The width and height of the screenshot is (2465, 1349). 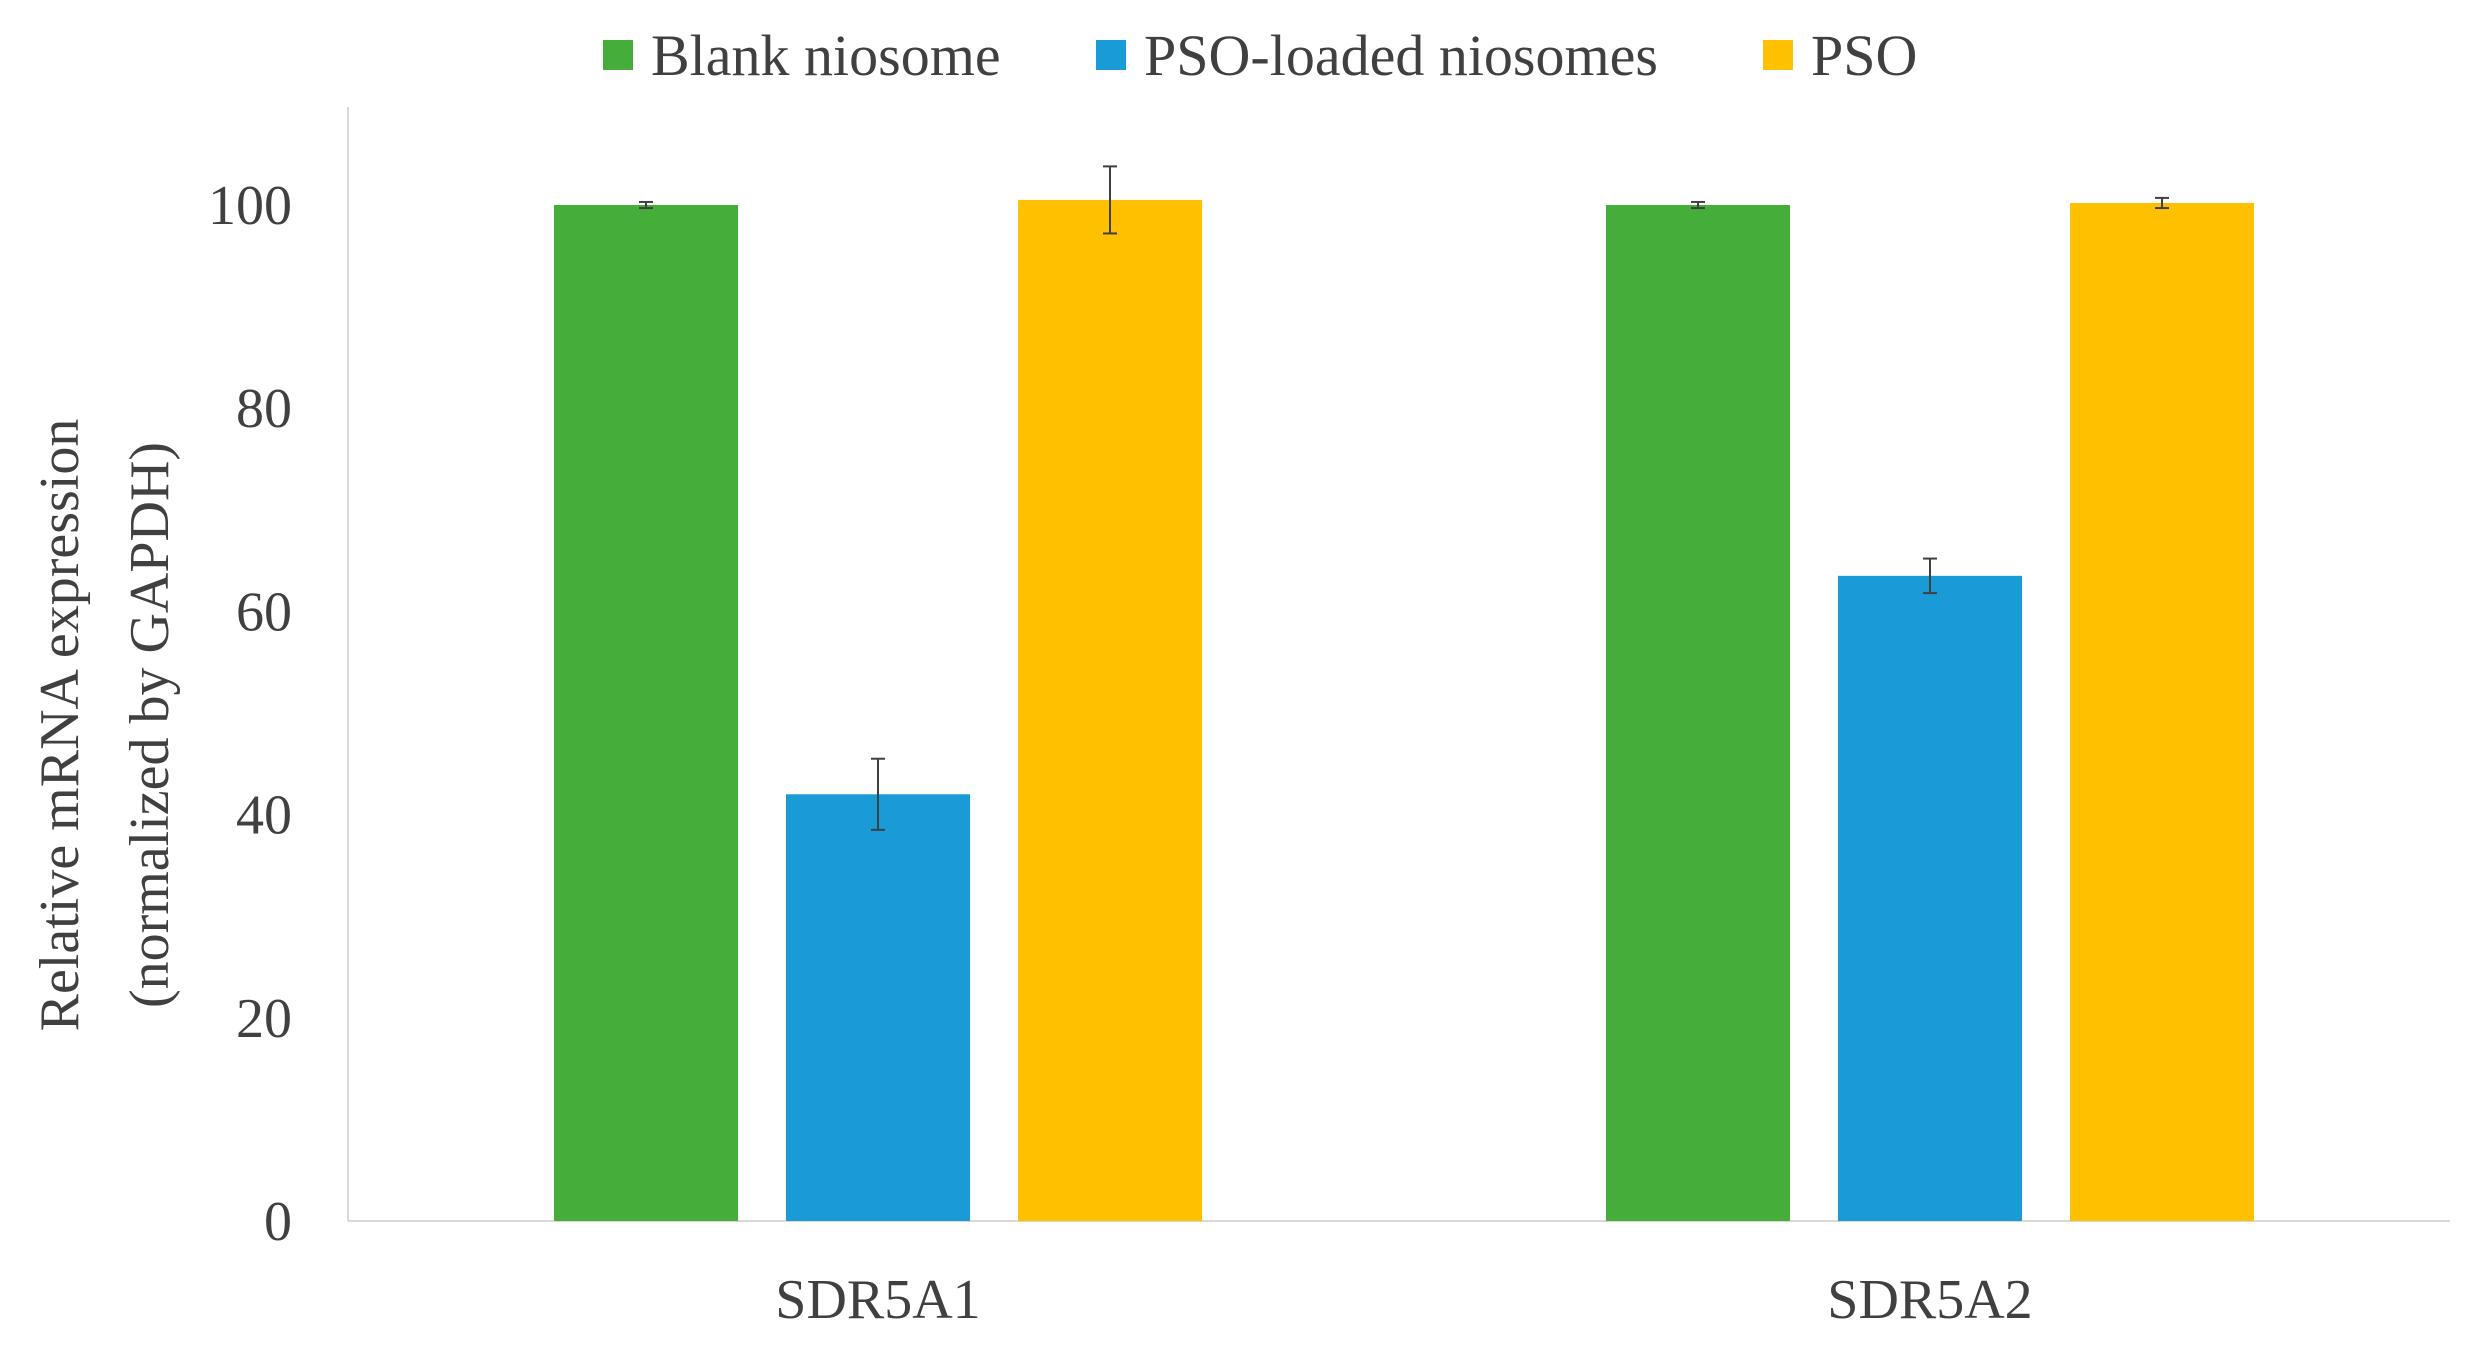 I want to click on bar-blank-niosome-sdr5a2, so click(x=1698, y=713).